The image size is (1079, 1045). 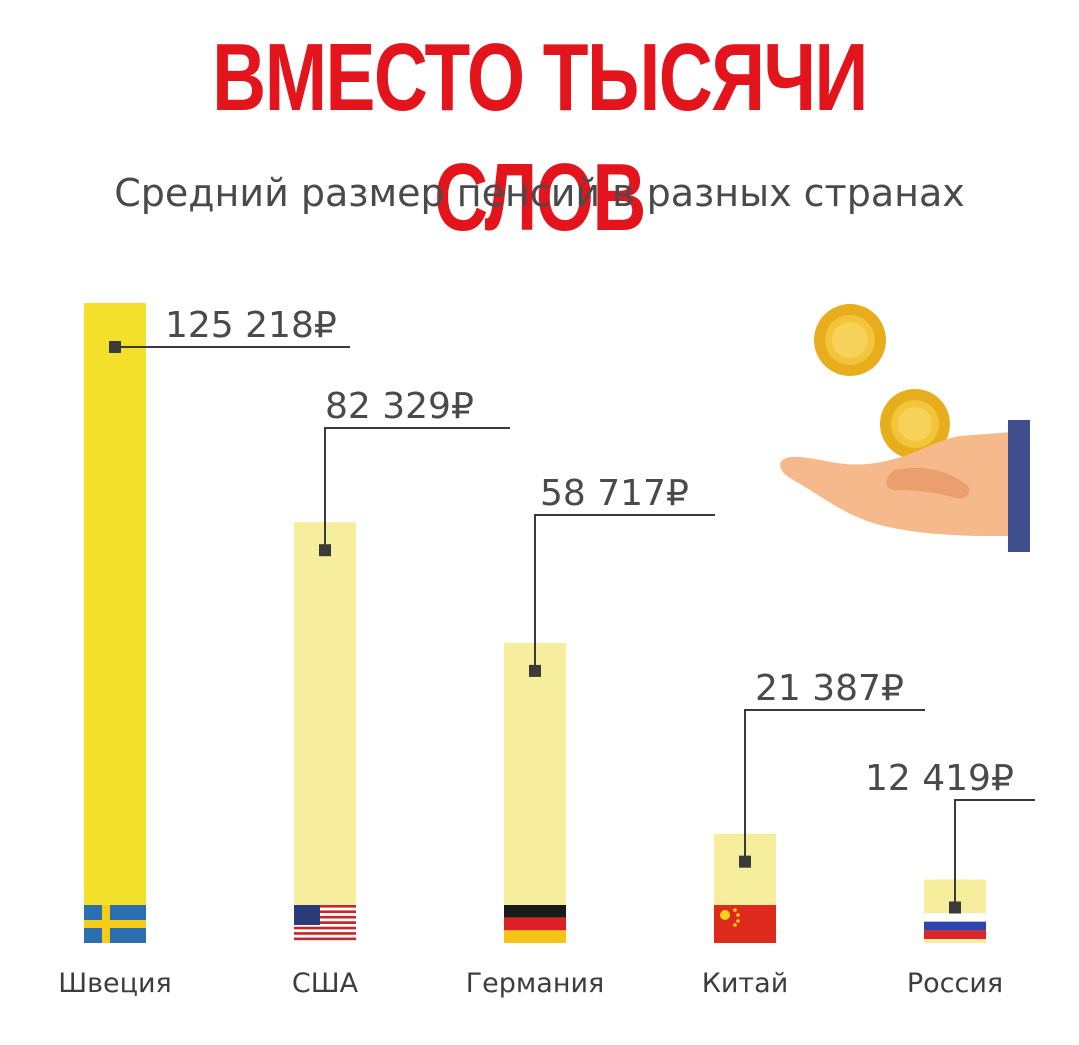 What do you see at coordinates (540, 137) in the screenshot?
I see `headline: ВМЕСТО ТЫСЯЧИ СЛОВ` at bounding box center [540, 137].